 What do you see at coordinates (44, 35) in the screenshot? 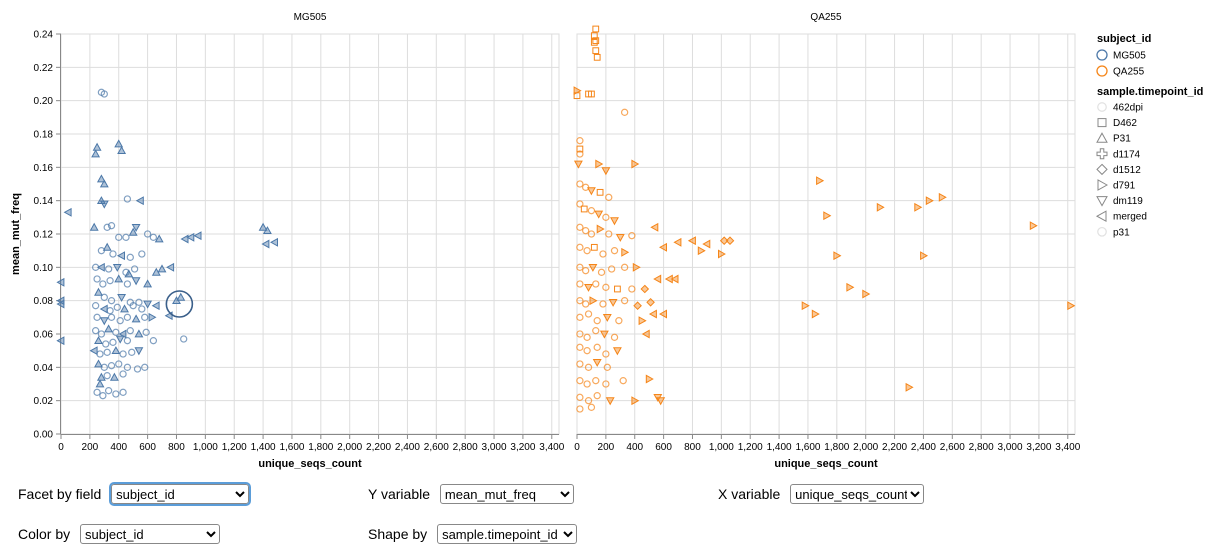
I see `y-tick-label: 0.24` at bounding box center [44, 35].